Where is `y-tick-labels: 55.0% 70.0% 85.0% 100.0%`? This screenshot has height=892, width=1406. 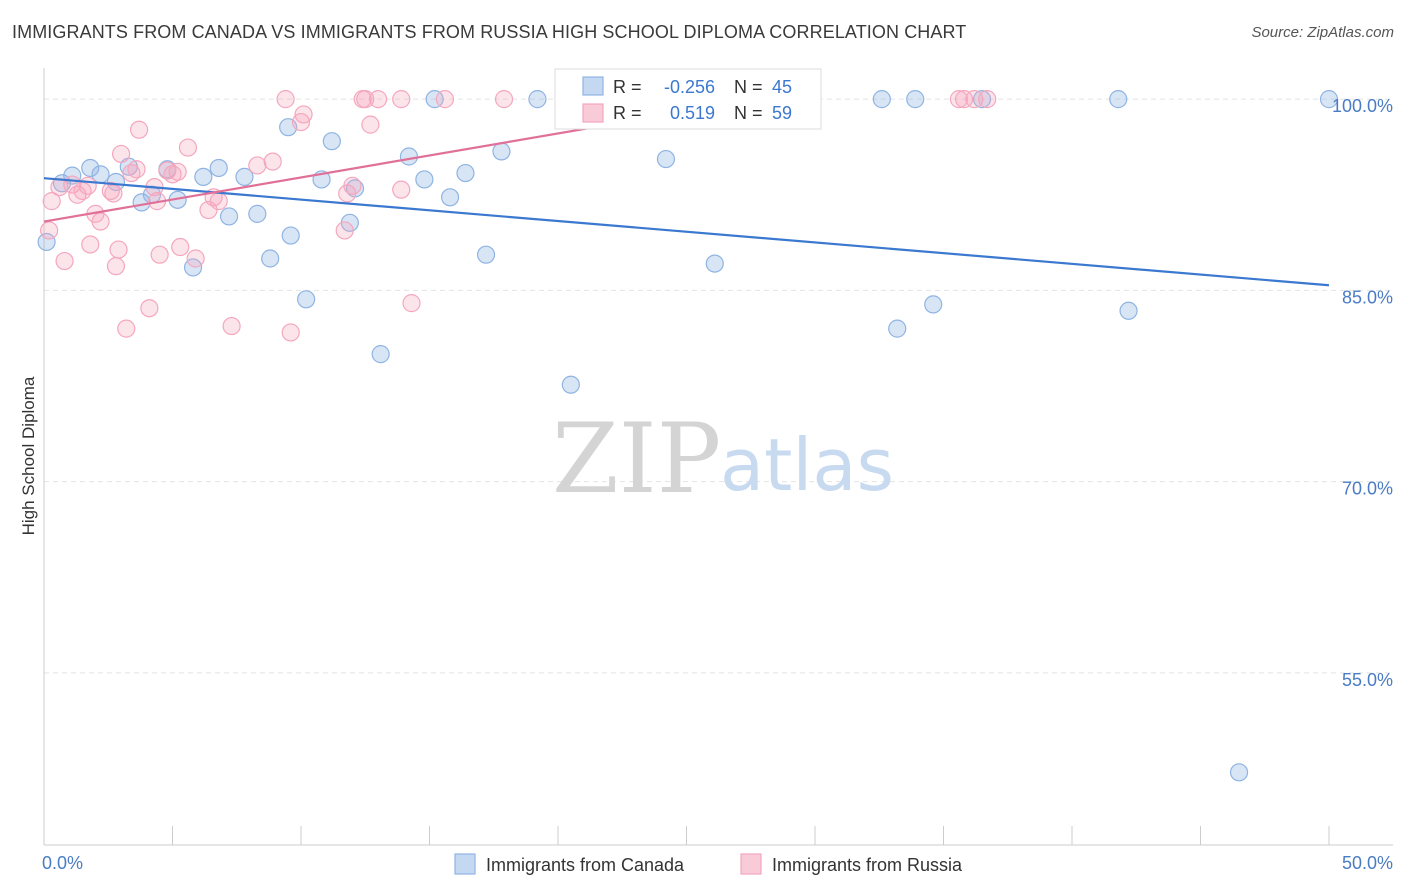 y-tick-labels: 55.0% 70.0% 85.0% 100.0% is located at coordinates (1362, 393).